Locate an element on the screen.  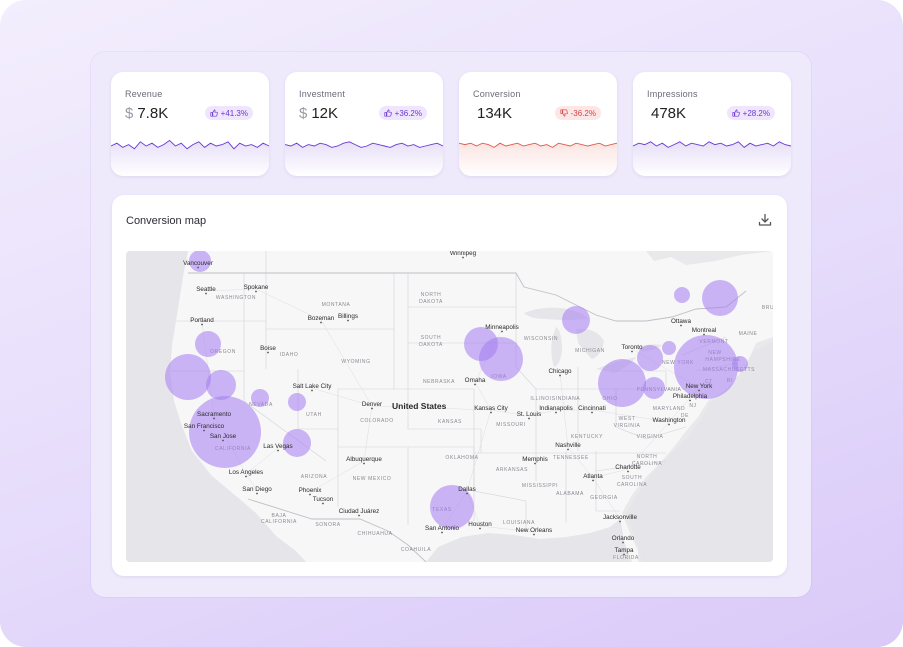
sparkline-line is located at coordinates (712, 144).